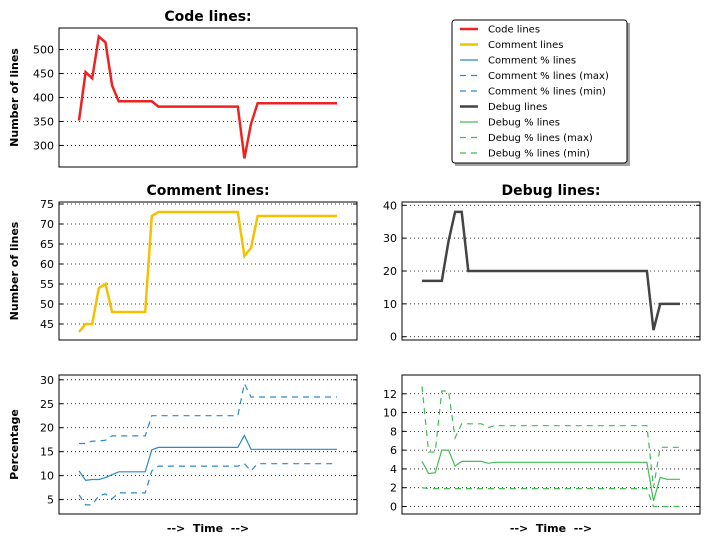  Describe the element at coordinates (525, 45) in the screenshot. I see `legend-label: Comment lines` at that location.